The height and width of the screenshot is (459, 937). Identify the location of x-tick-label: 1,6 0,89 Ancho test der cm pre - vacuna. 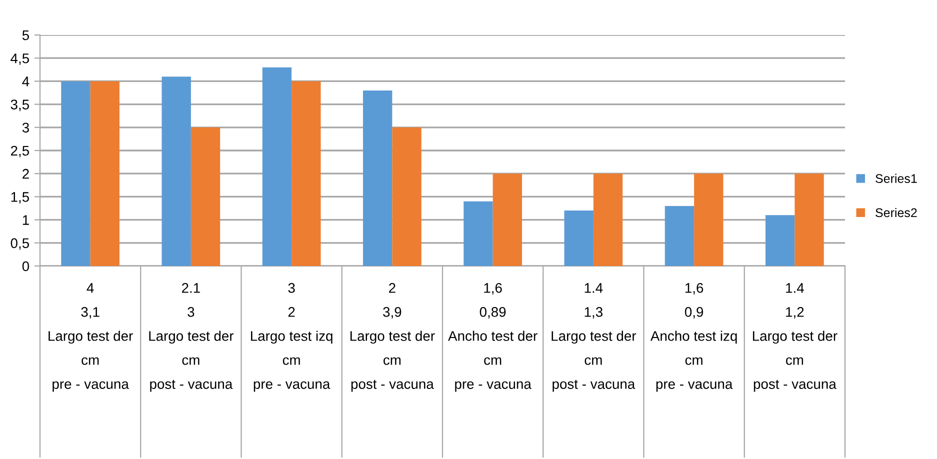
(493, 337).